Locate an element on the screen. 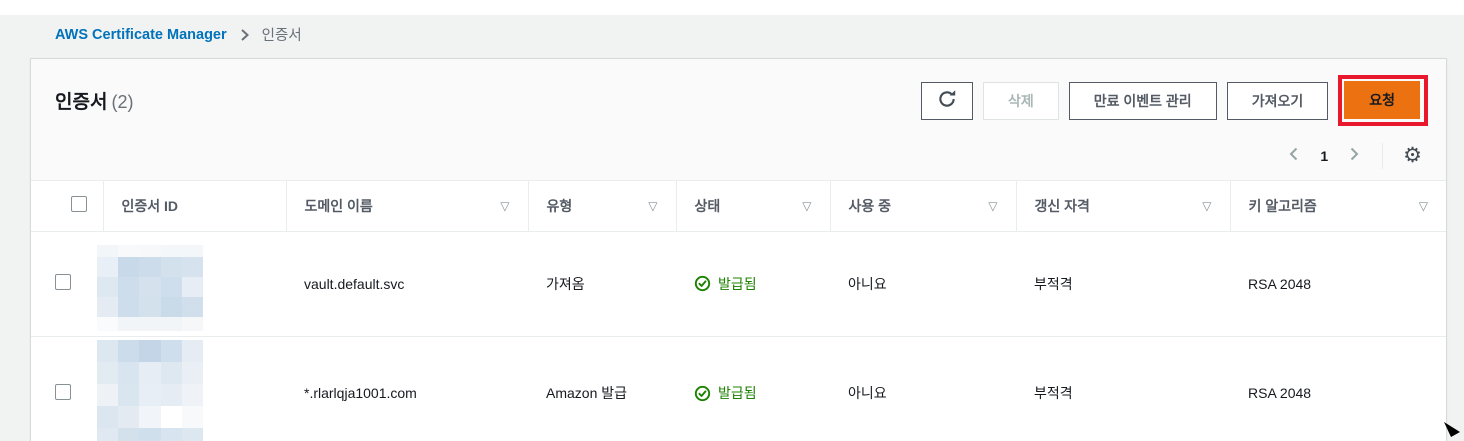 This screenshot has height=441, width=1464. select-all-checkbox is located at coordinates (78, 204).